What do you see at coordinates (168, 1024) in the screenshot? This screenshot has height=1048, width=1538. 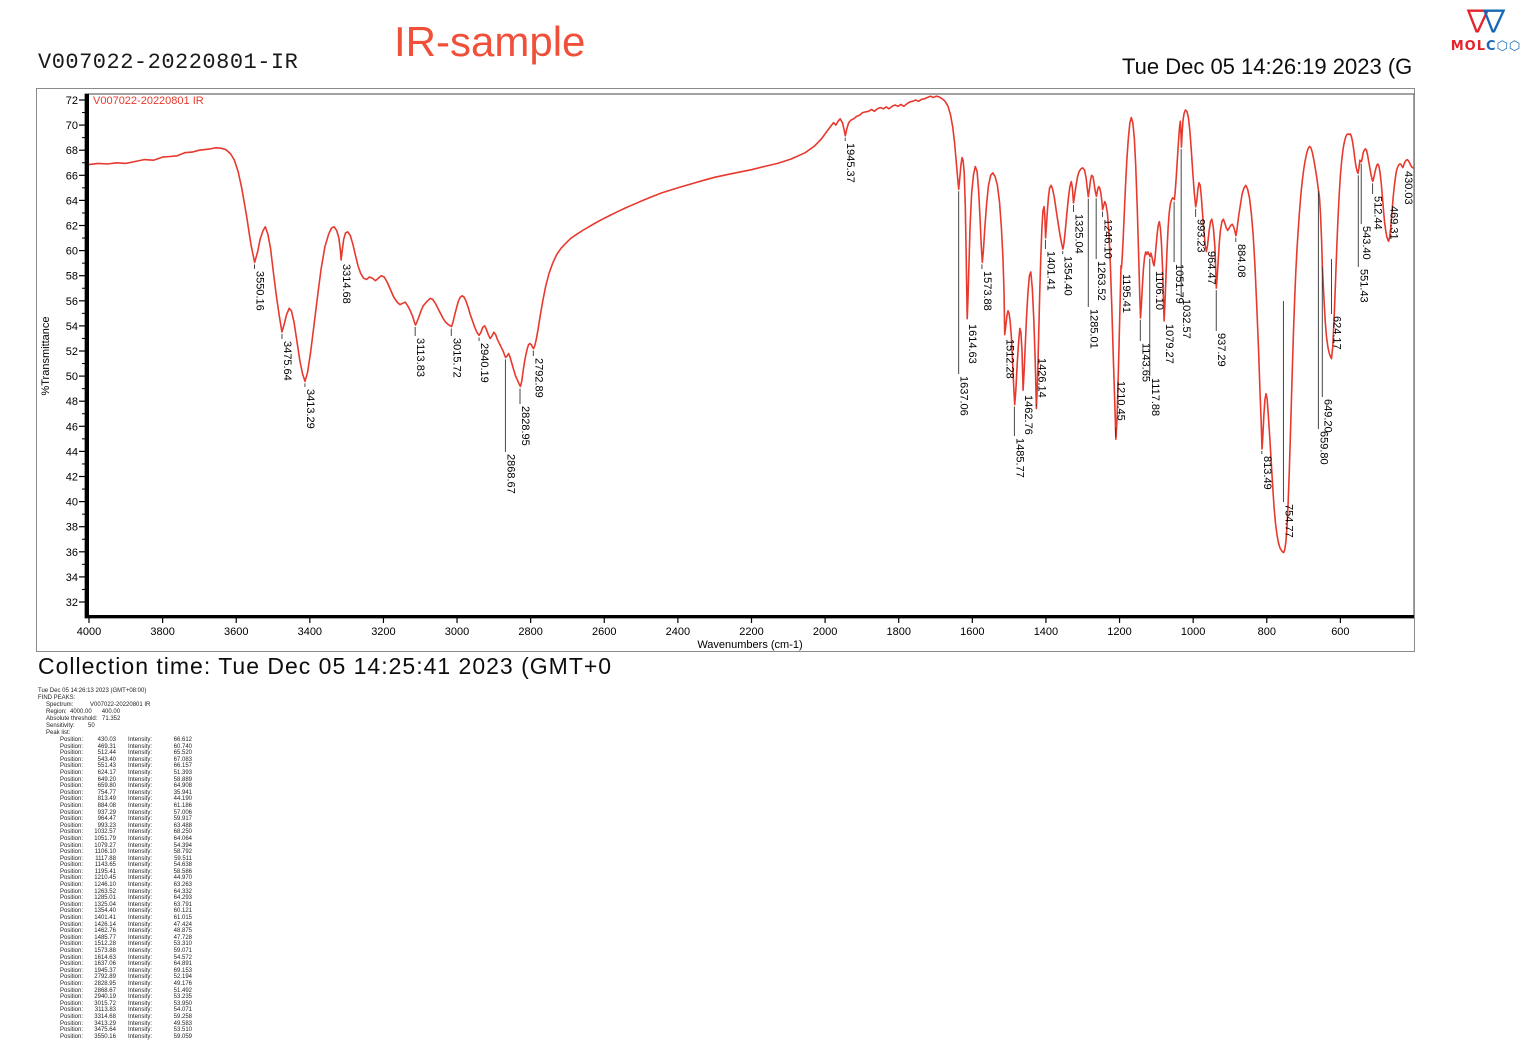 I see `peak-list-row: Position: 3413.29 Intensity: 49.583` at bounding box center [168, 1024].